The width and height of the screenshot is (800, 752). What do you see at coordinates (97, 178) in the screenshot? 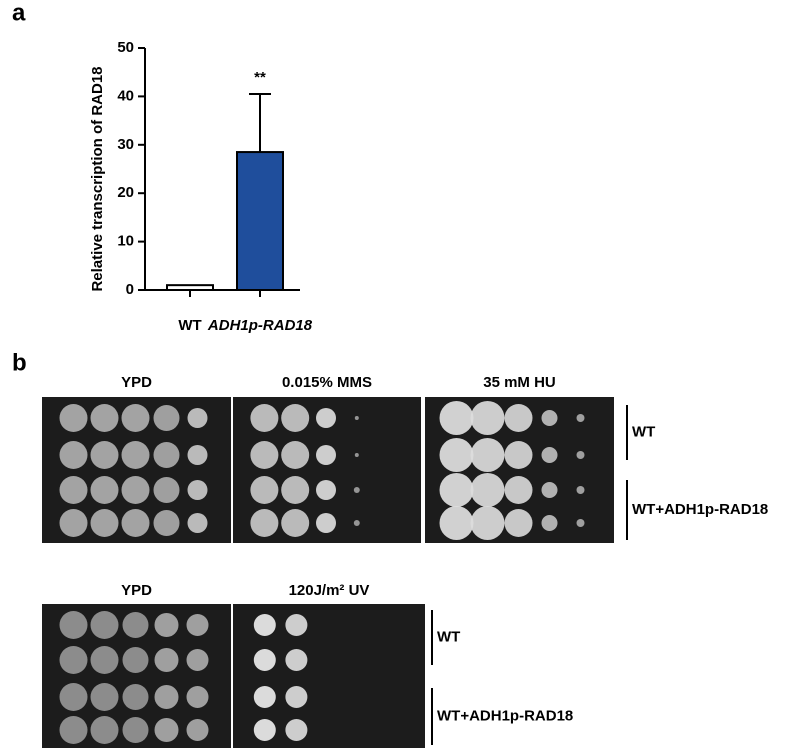
I see `y-axis-label: Relative transcription of RAD18` at bounding box center [97, 178].